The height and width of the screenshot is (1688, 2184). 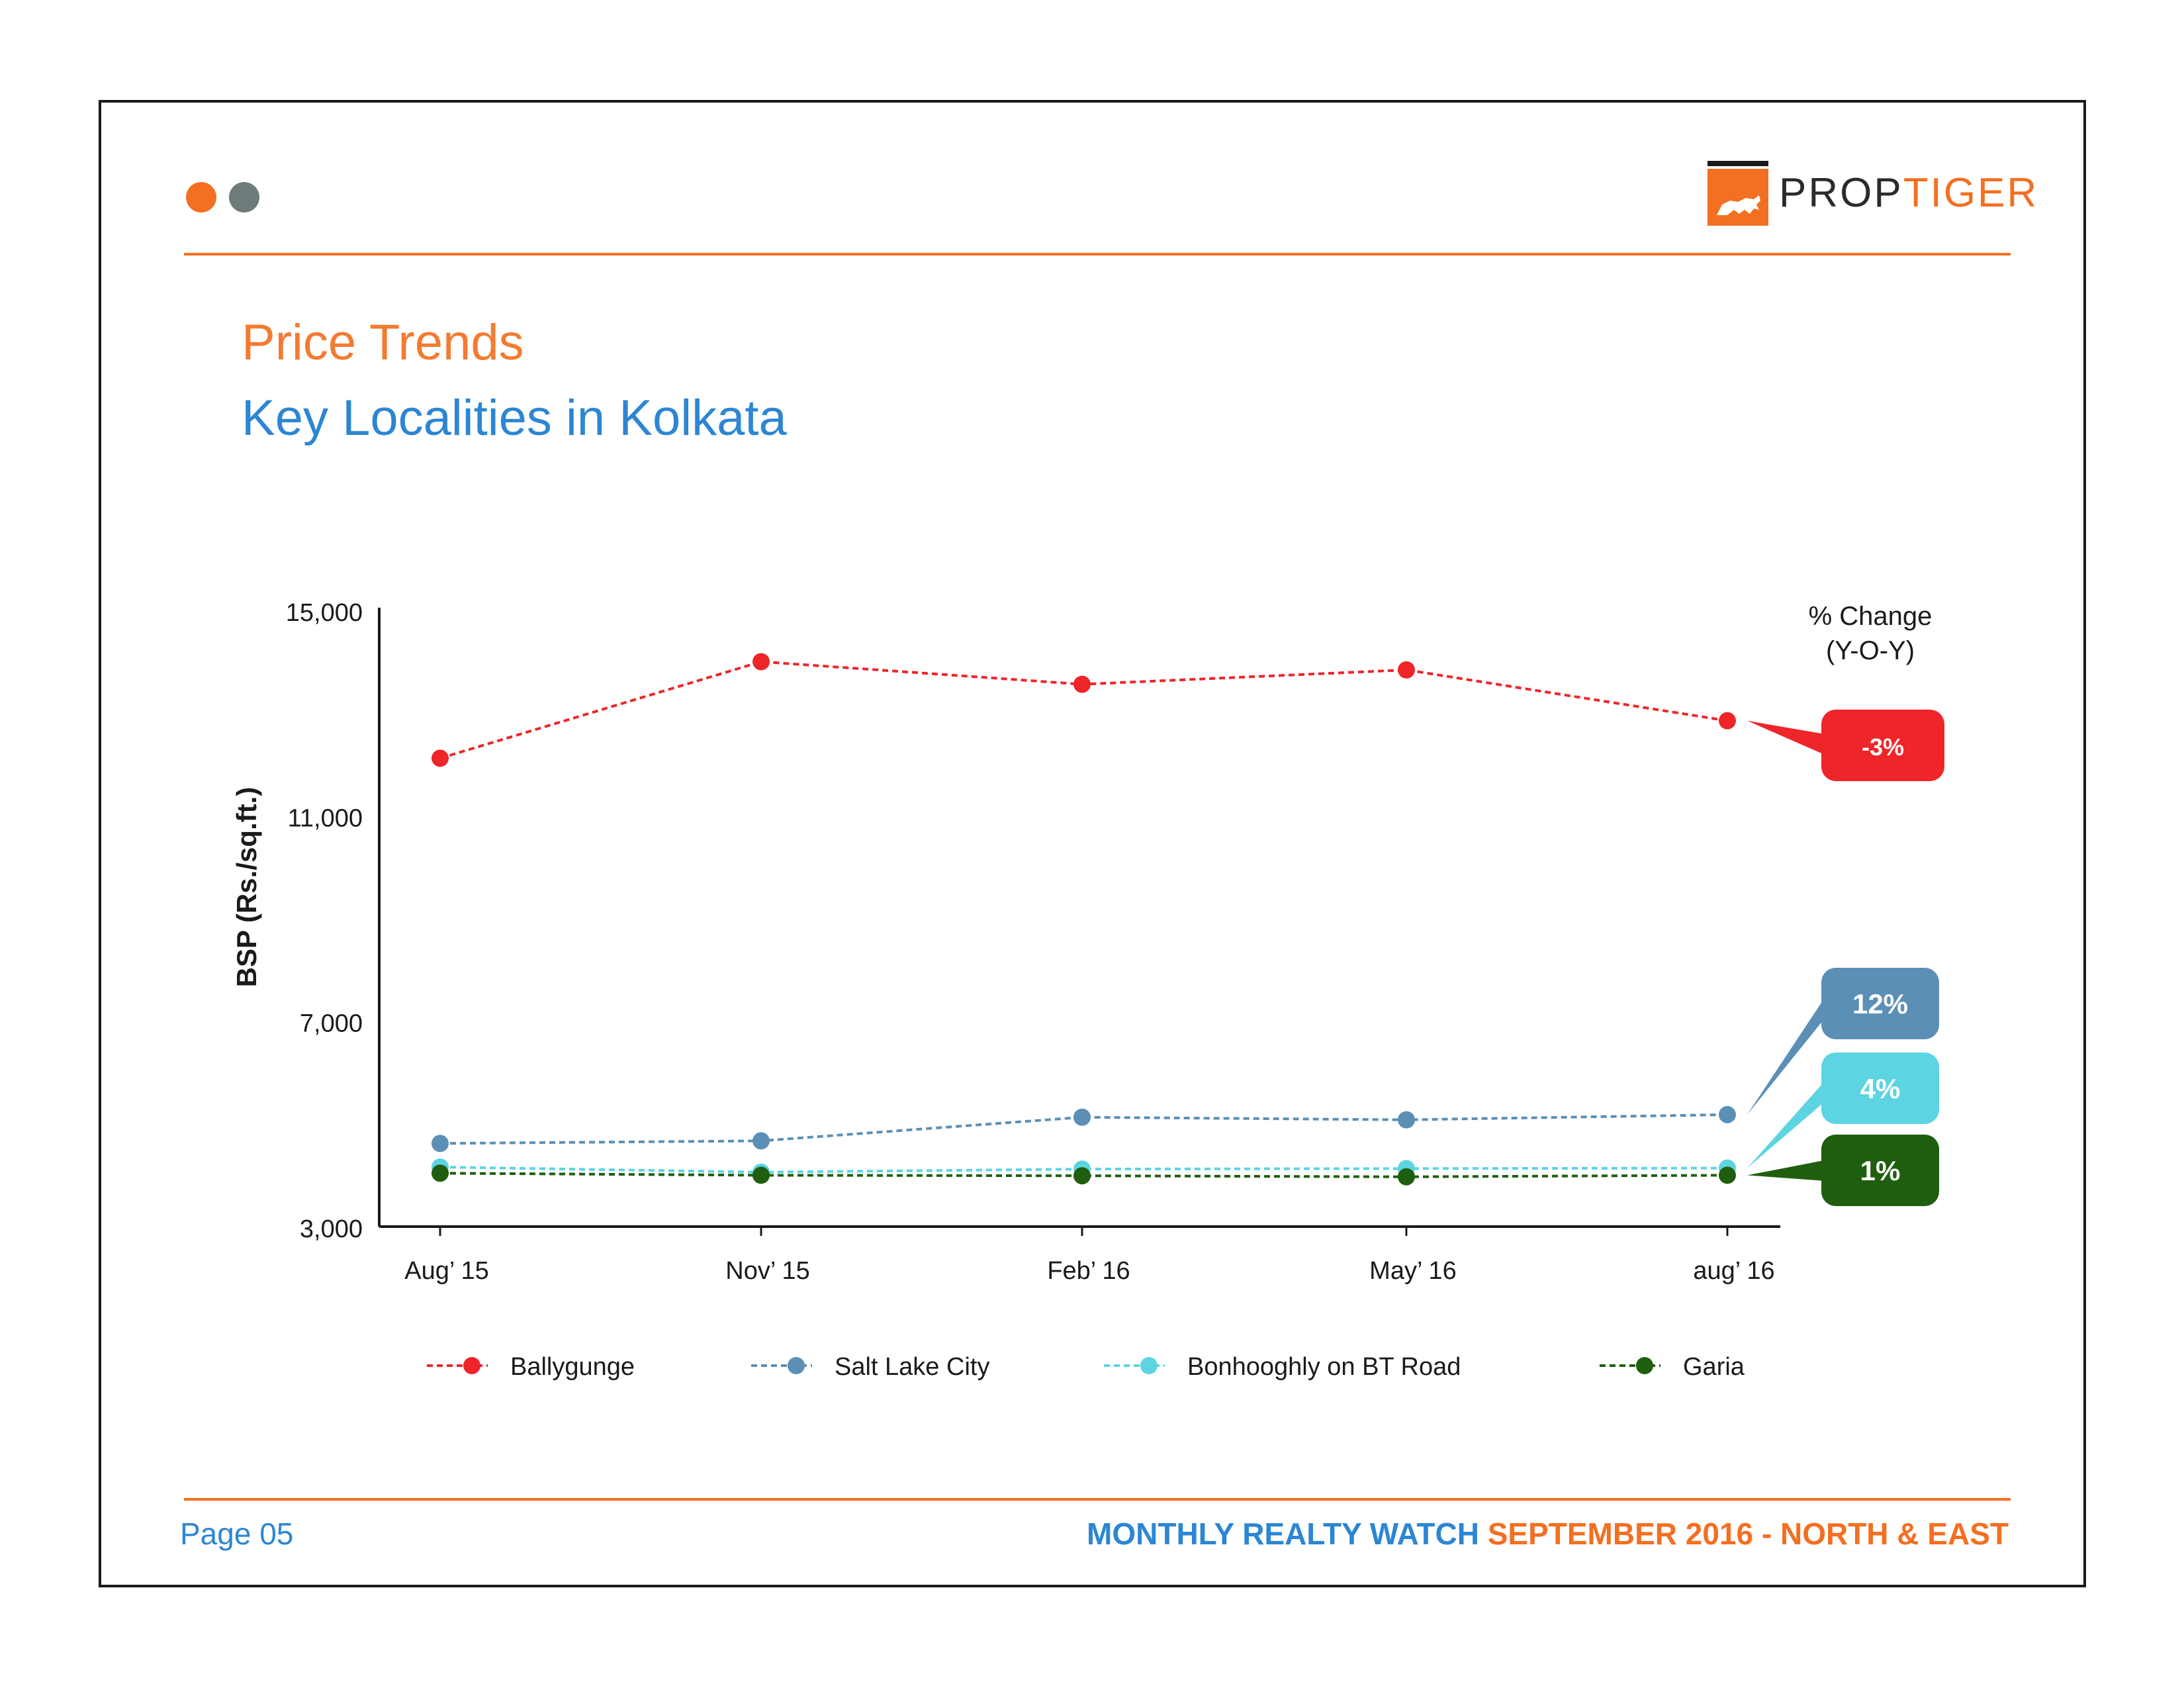 I want to click on header-rule, so click(x=1097, y=254).